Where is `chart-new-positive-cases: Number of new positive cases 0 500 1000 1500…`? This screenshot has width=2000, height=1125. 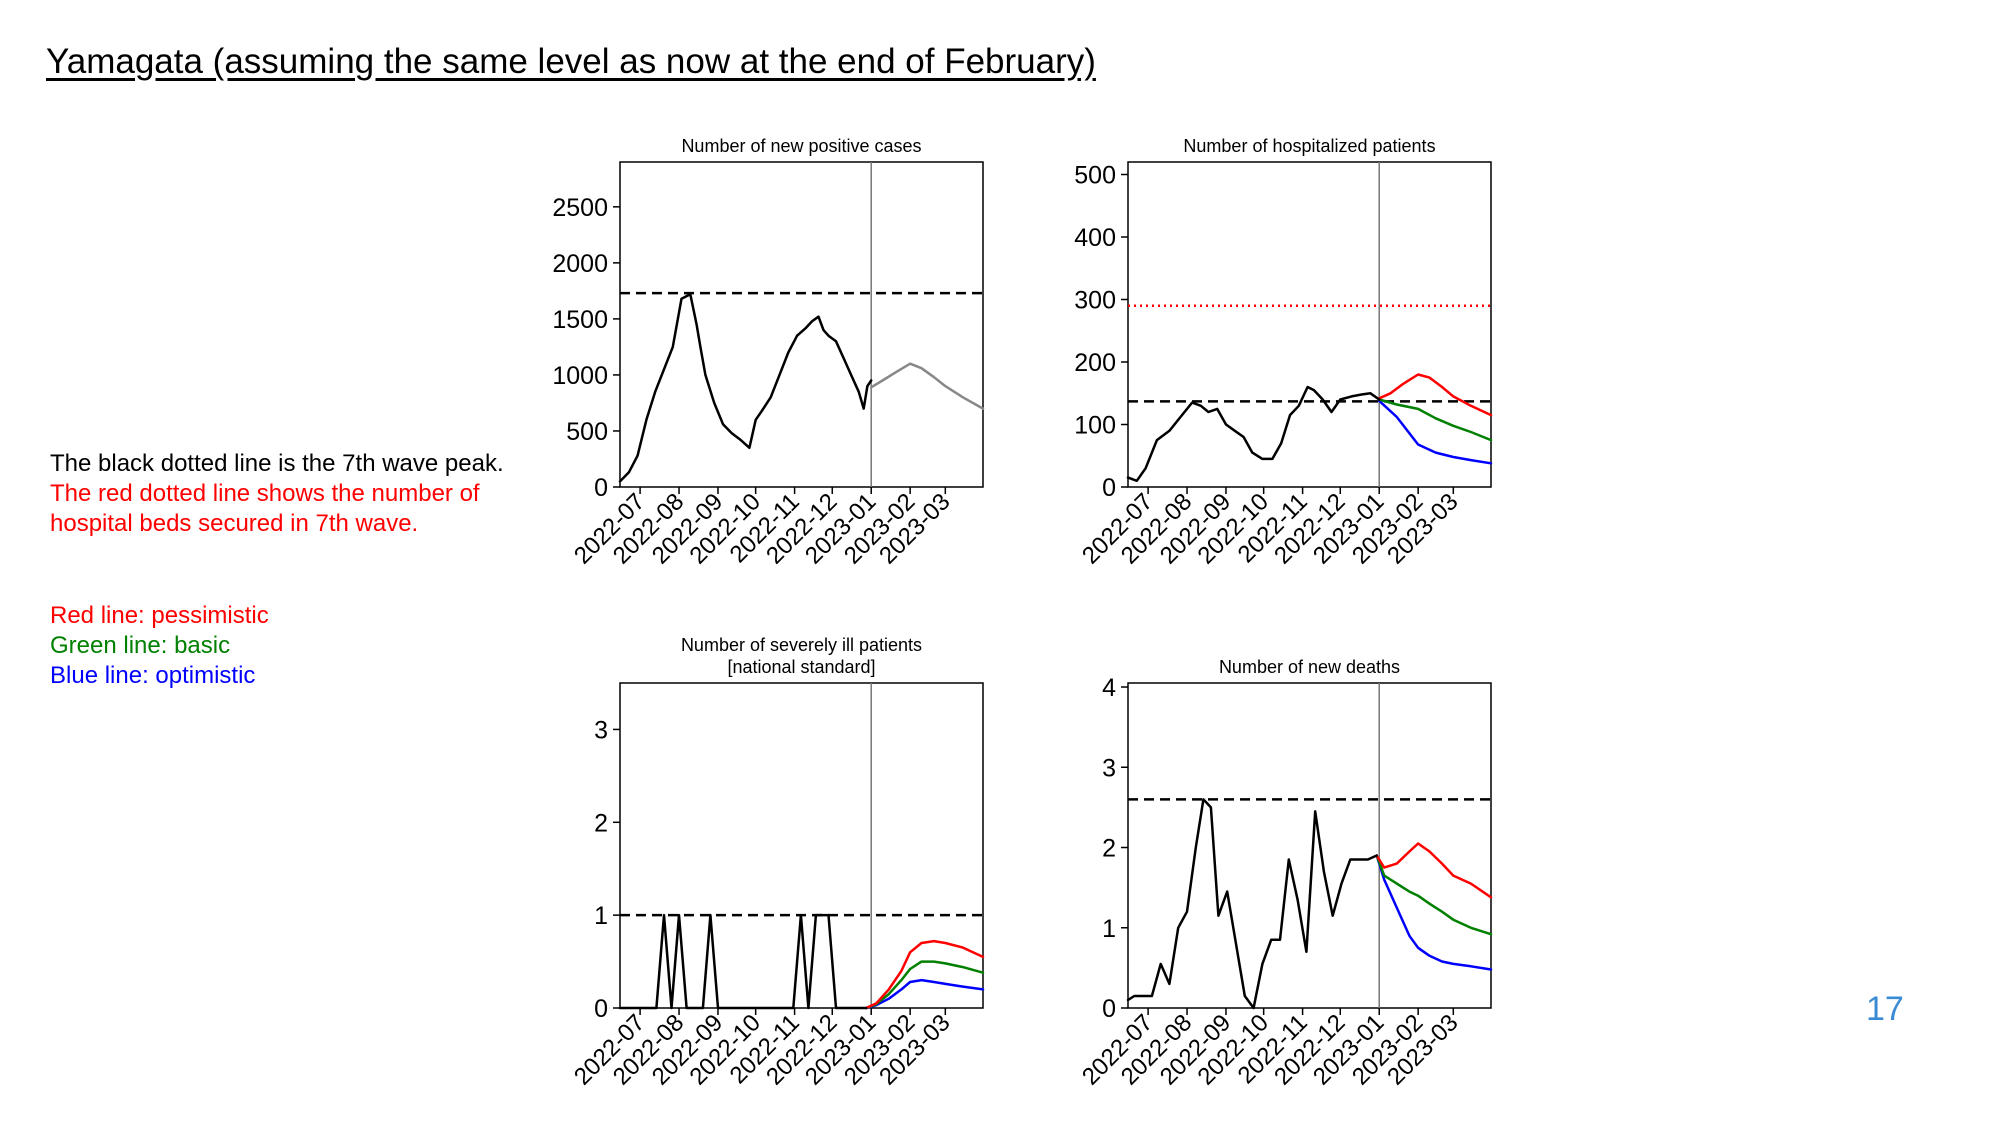
chart-new-positive-cases: Number of new positive cases 0 500 1000 1500… is located at coordinates (768, 353).